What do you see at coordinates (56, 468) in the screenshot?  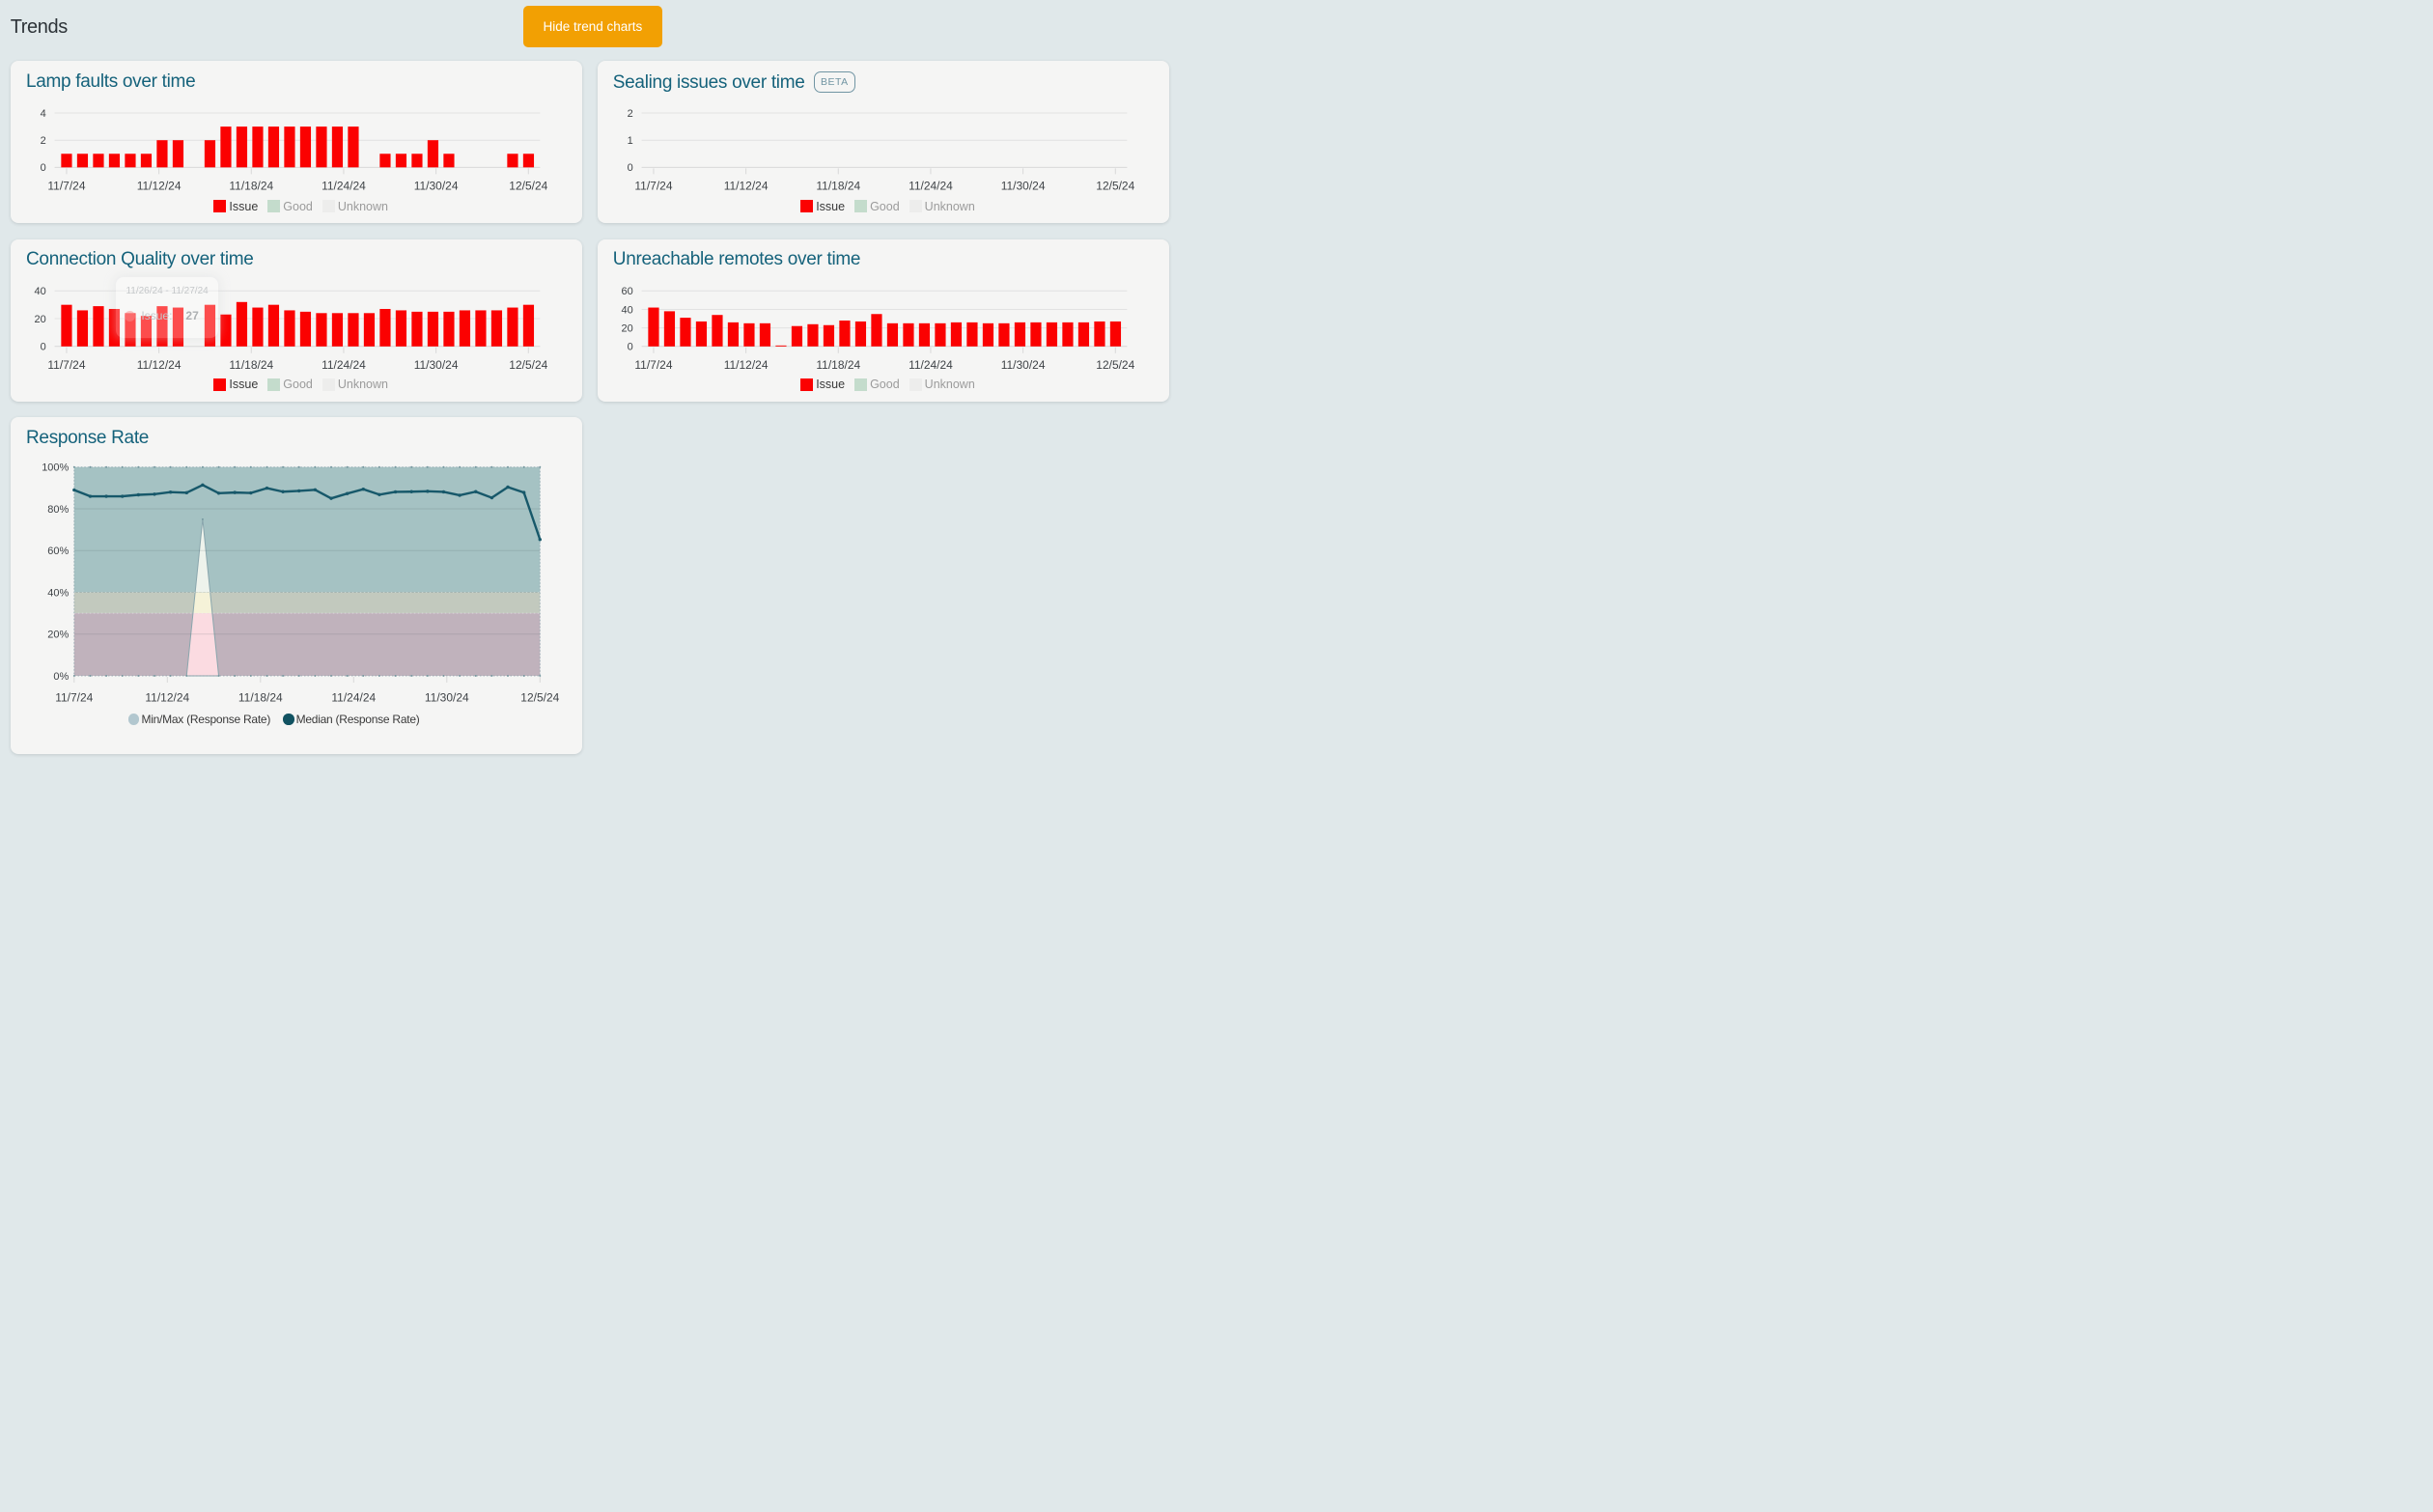 I see `svg-text: 100%` at bounding box center [56, 468].